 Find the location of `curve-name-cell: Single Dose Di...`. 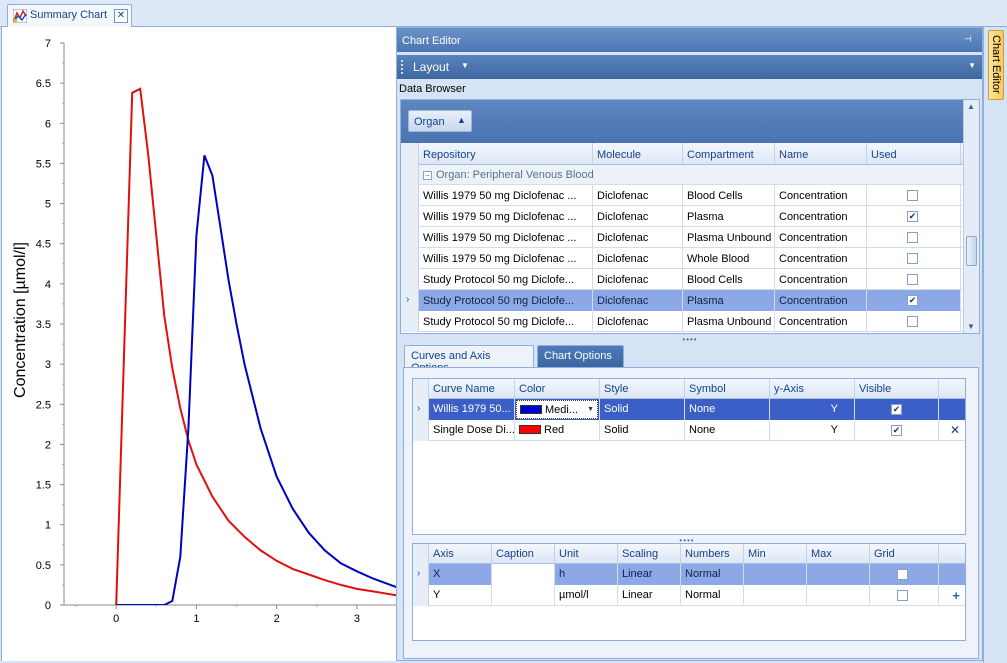

curve-name-cell: Single Dose Di... is located at coordinates (472, 430).